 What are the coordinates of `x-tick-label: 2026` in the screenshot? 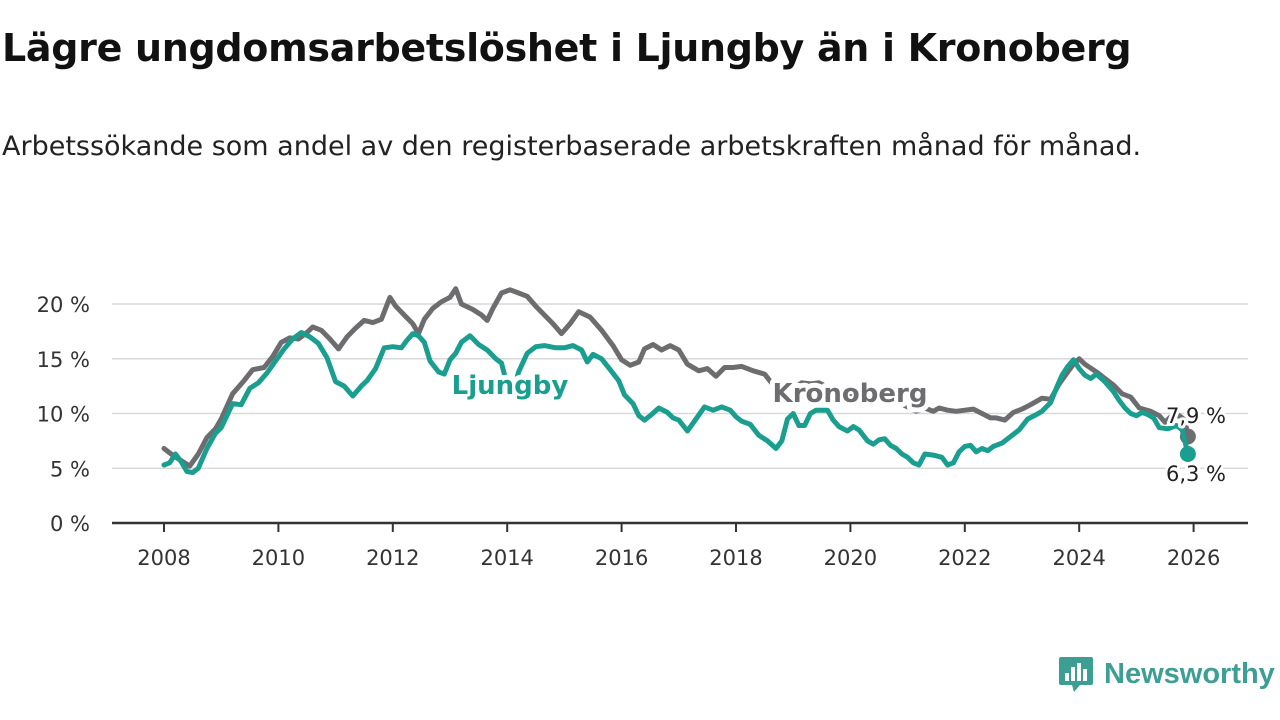 It's located at (1193, 558).